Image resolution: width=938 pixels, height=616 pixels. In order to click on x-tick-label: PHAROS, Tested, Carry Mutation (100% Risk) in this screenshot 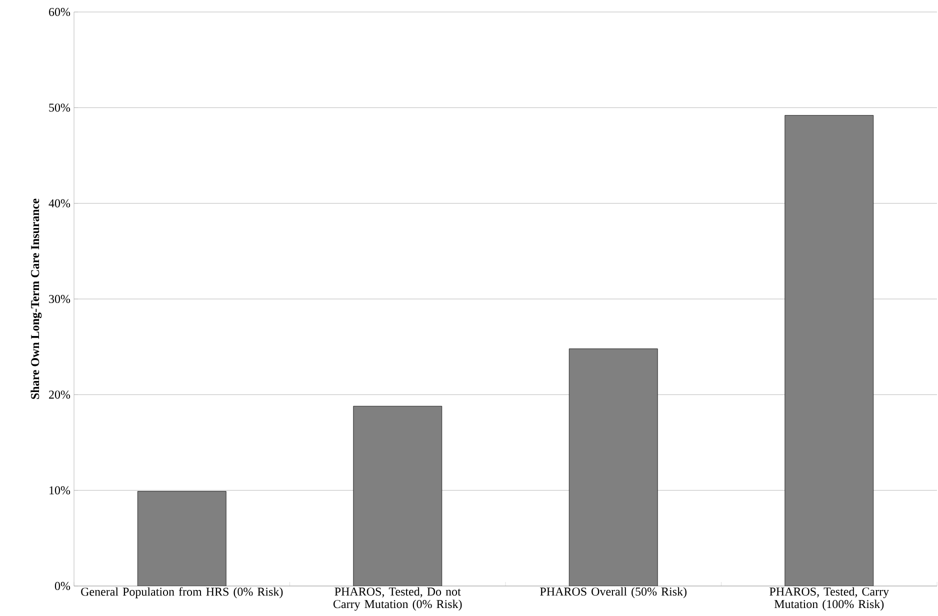, I will do `click(829, 599)`.